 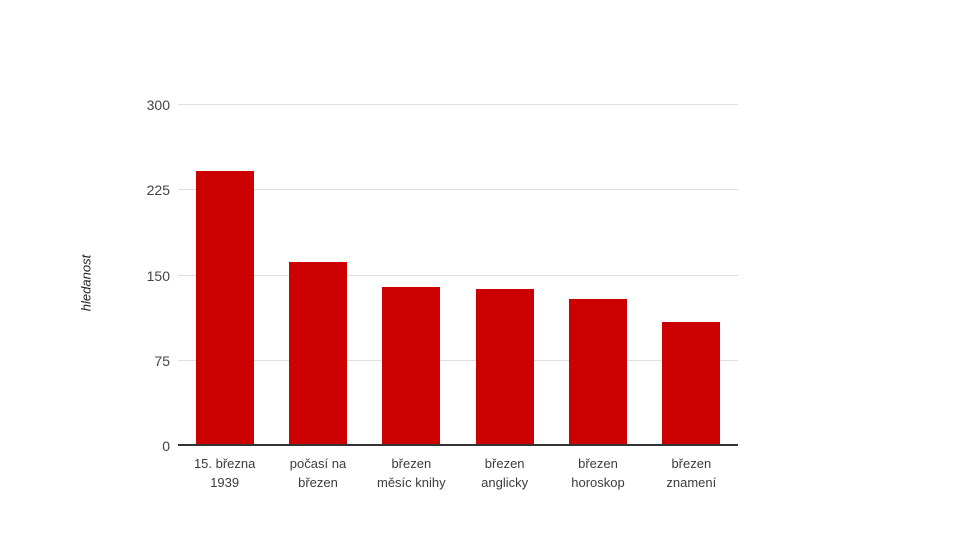 I want to click on y-tick-label: 150, so click(x=158, y=275).